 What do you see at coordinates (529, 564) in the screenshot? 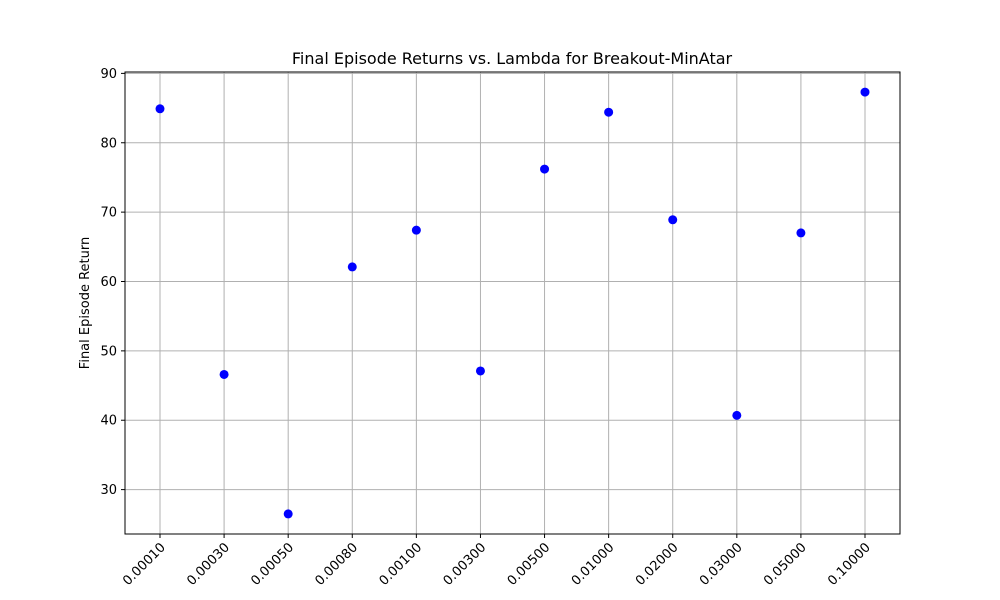
I see `x-tick-label: 0.00500` at bounding box center [529, 564].